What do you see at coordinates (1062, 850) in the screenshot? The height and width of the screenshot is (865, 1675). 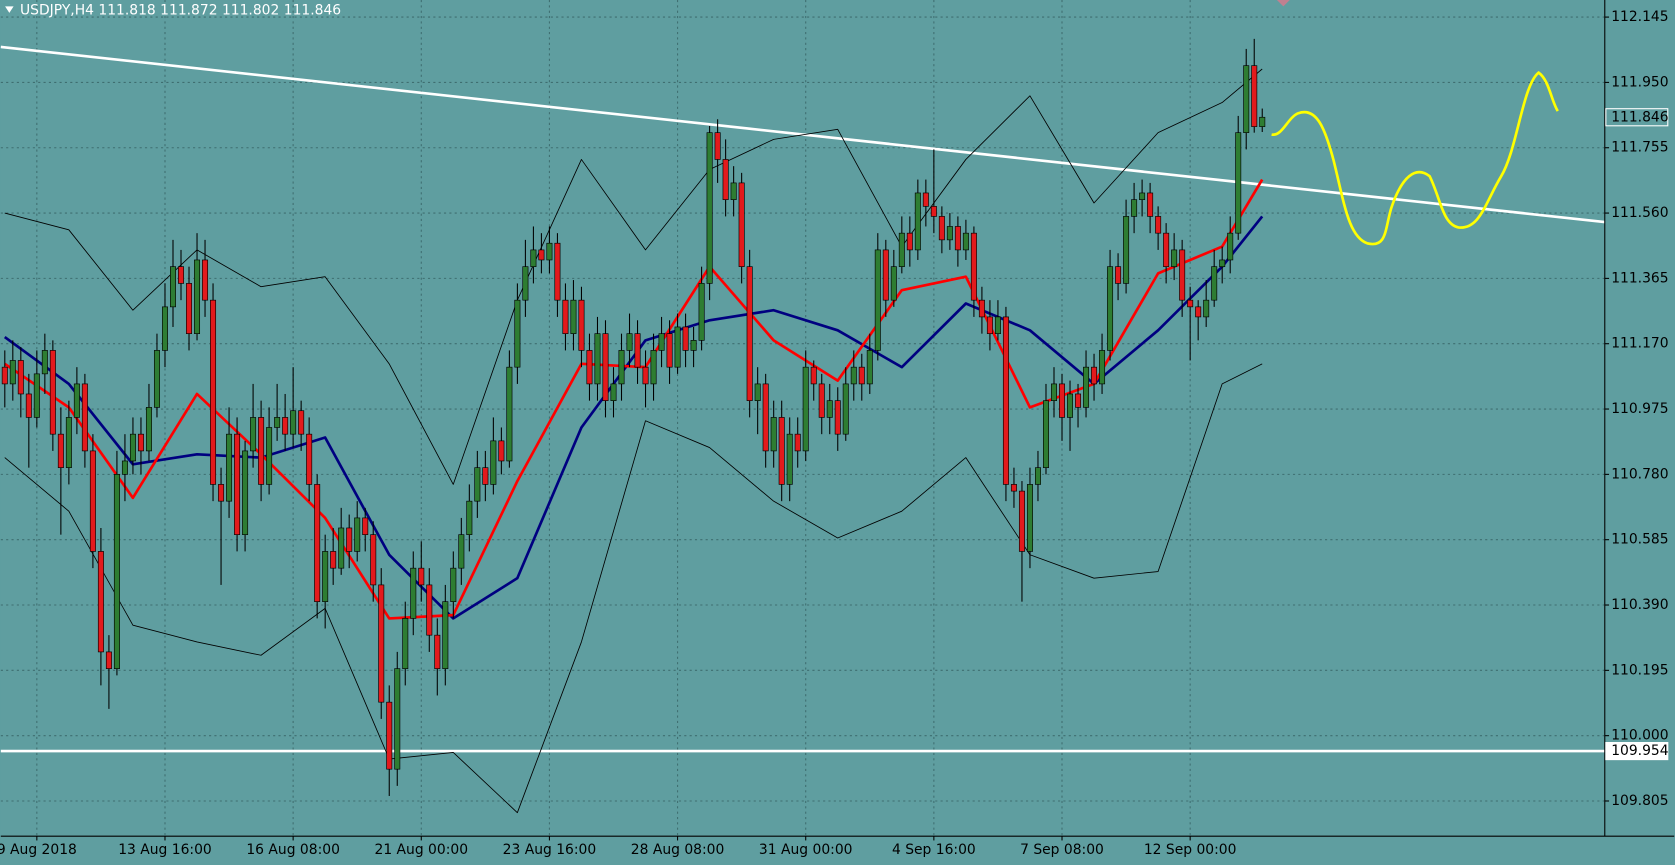 I see `x-tick-label: 7 Sep 08:00` at bounding box center [1062, 850].